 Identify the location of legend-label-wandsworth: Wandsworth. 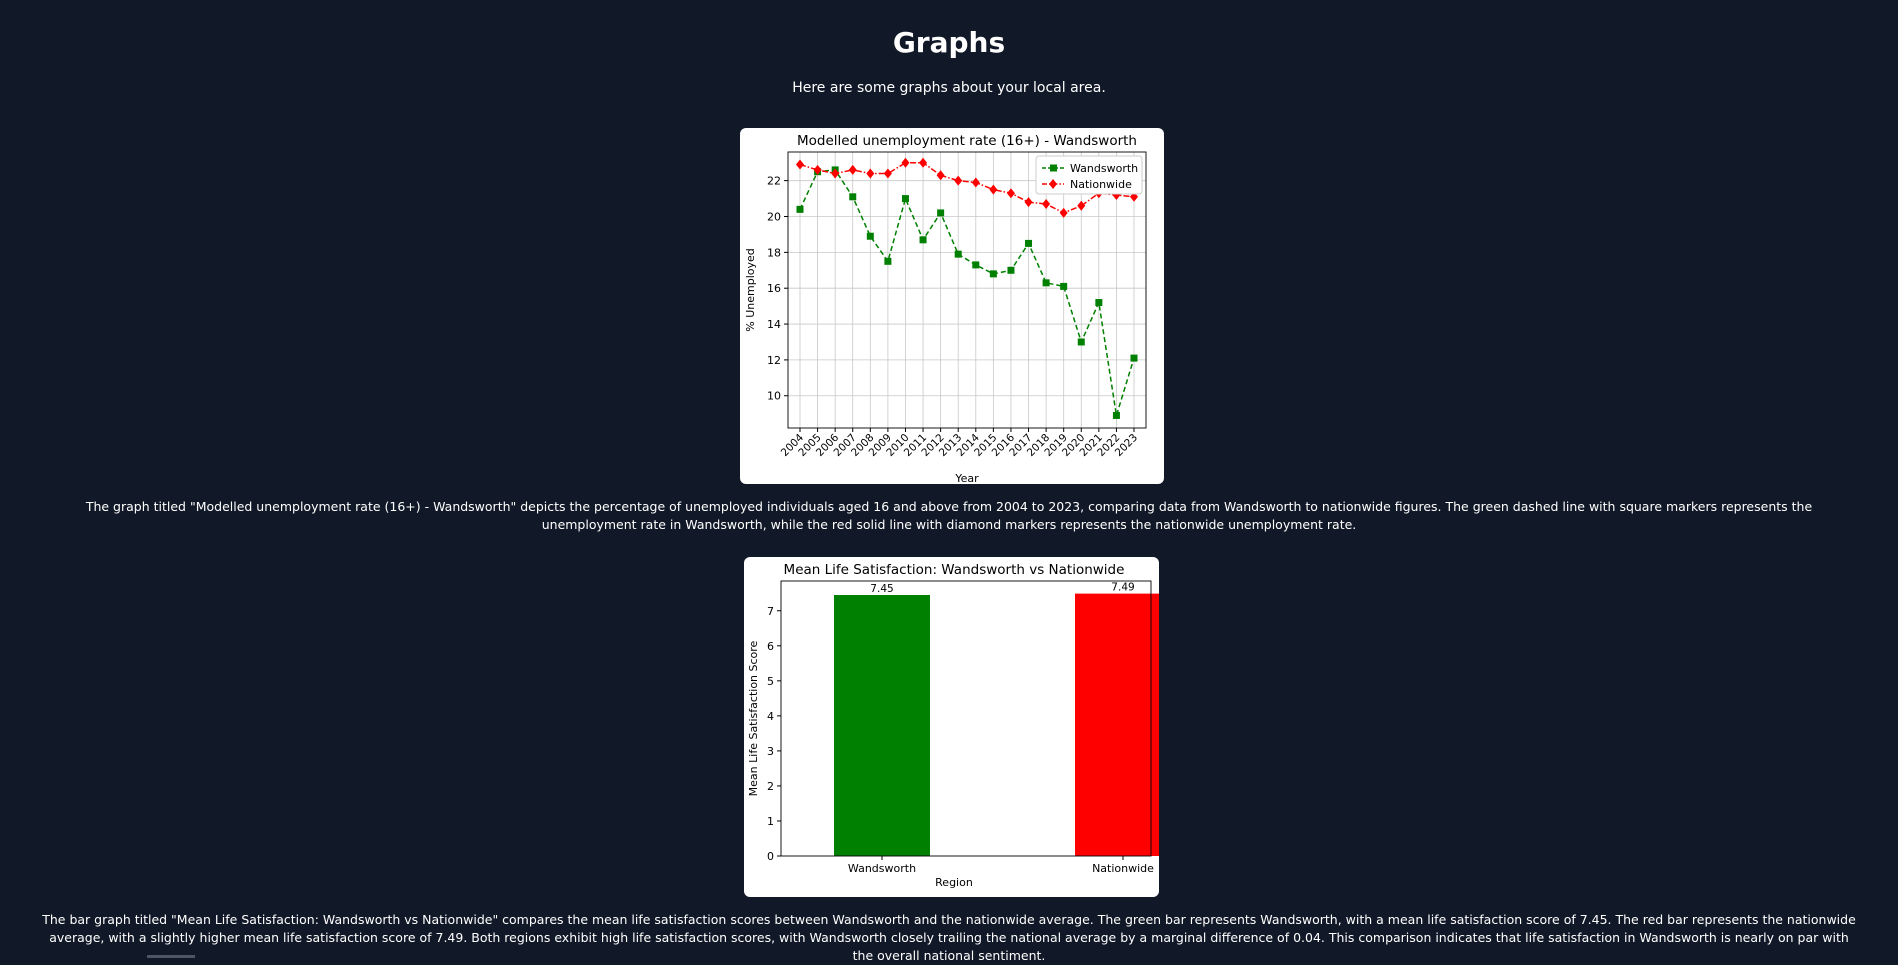
(1104, 168).